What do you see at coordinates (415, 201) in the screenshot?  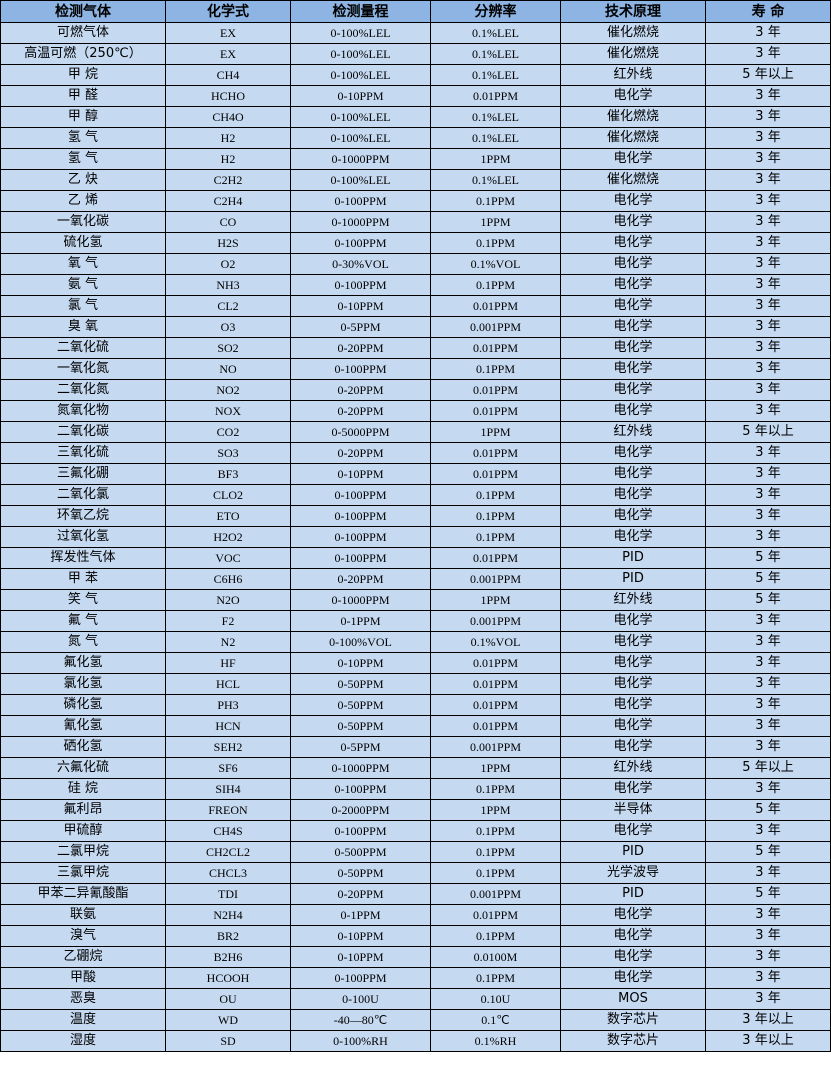 I see `table-row: 乙 烯 C2H4 0-100PPM 0.1PPM 电化学 3 年` at bounding box center [415, 201].